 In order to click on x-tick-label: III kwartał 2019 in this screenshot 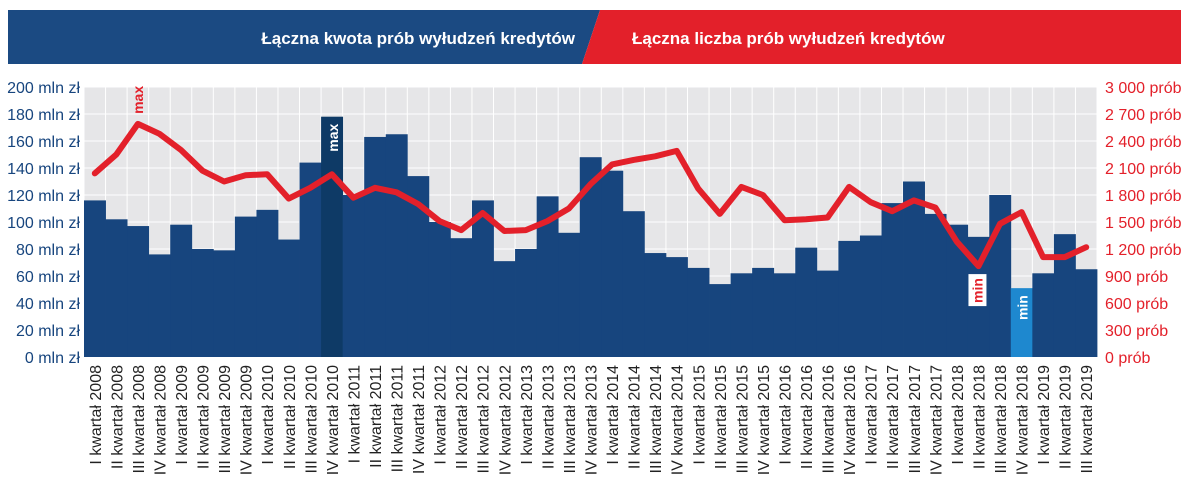, I will do `click(1087, 419)`.